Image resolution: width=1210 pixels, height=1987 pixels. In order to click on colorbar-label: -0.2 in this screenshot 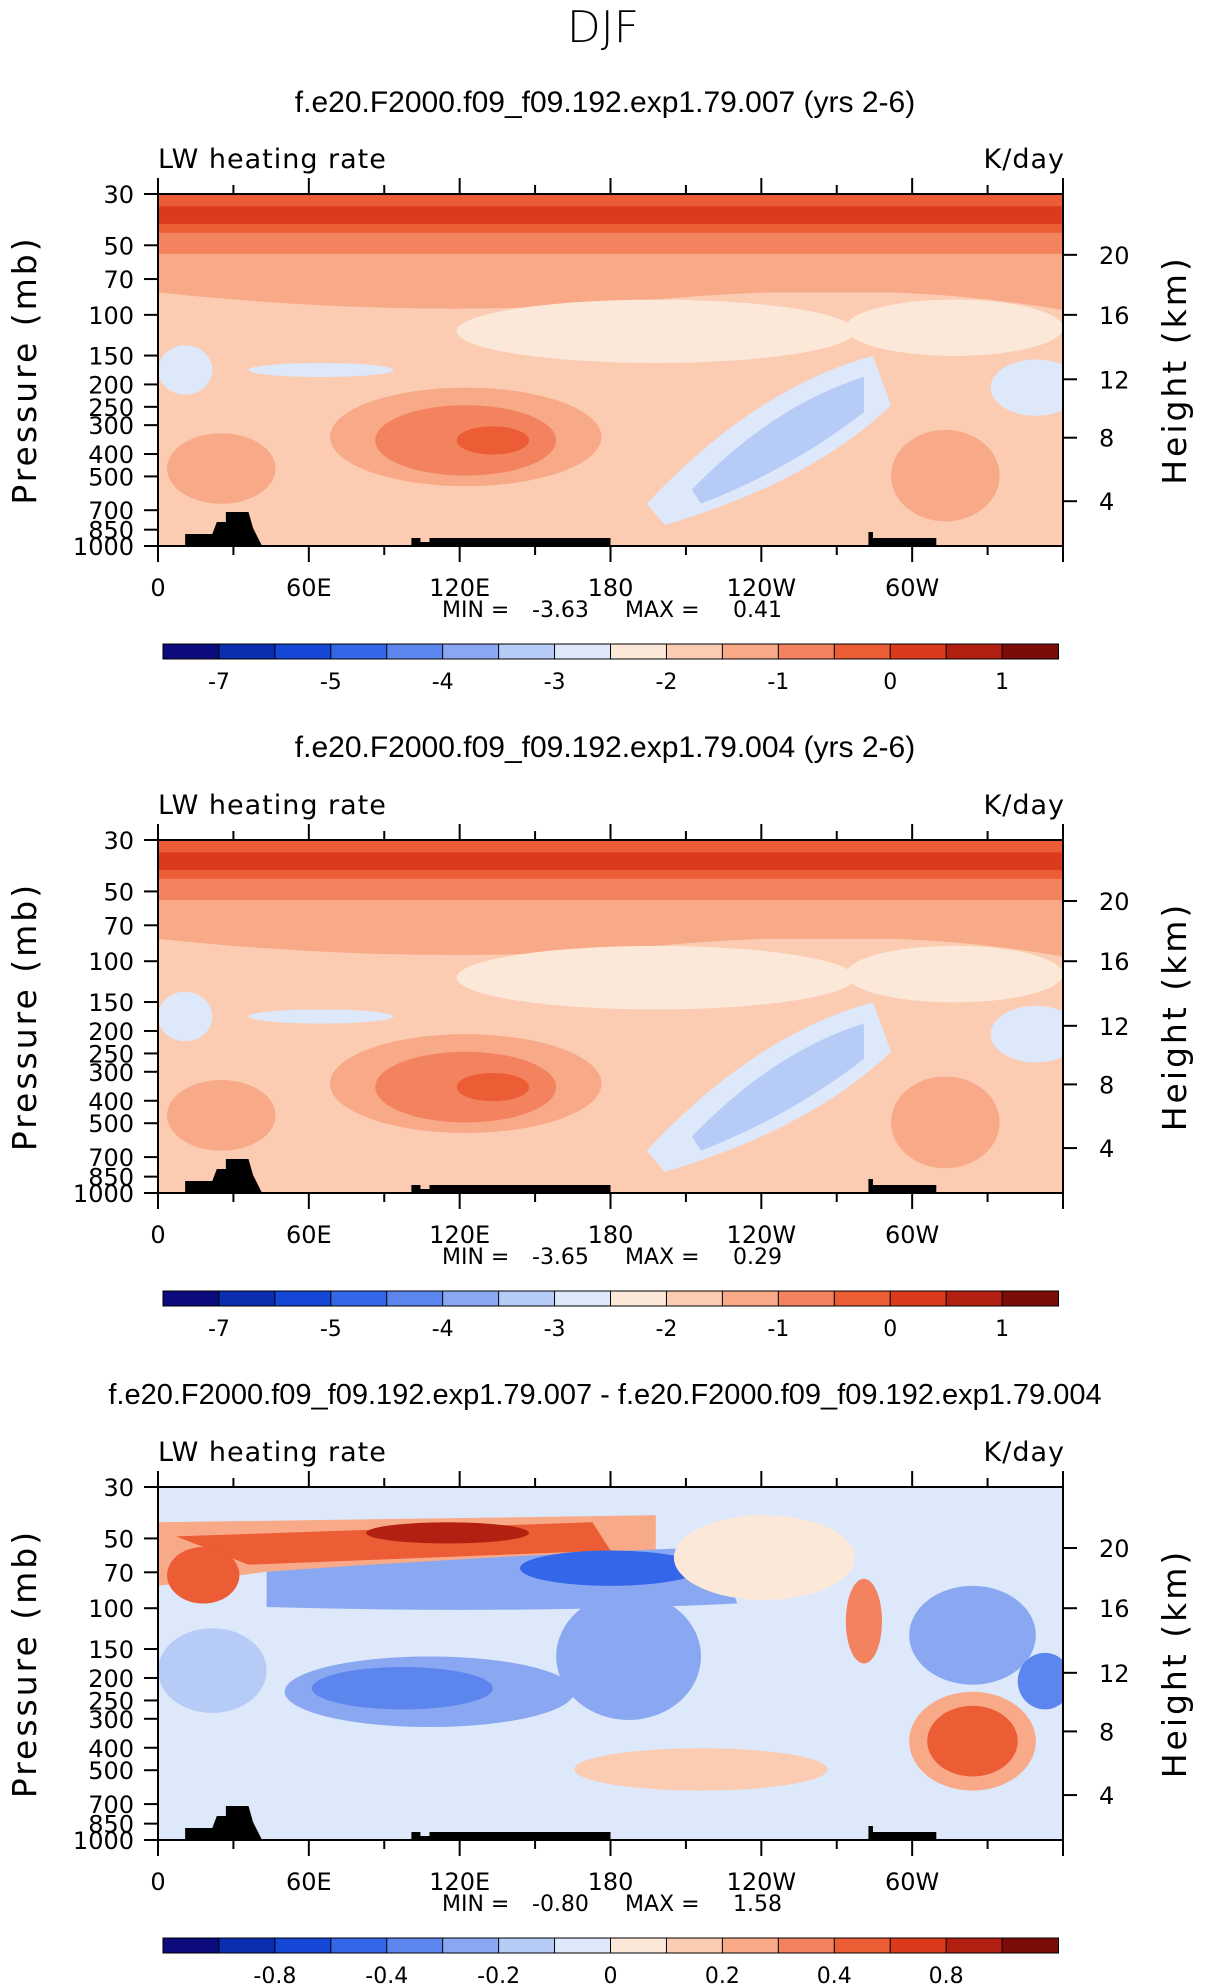, I will do `click(498, 1975)`.